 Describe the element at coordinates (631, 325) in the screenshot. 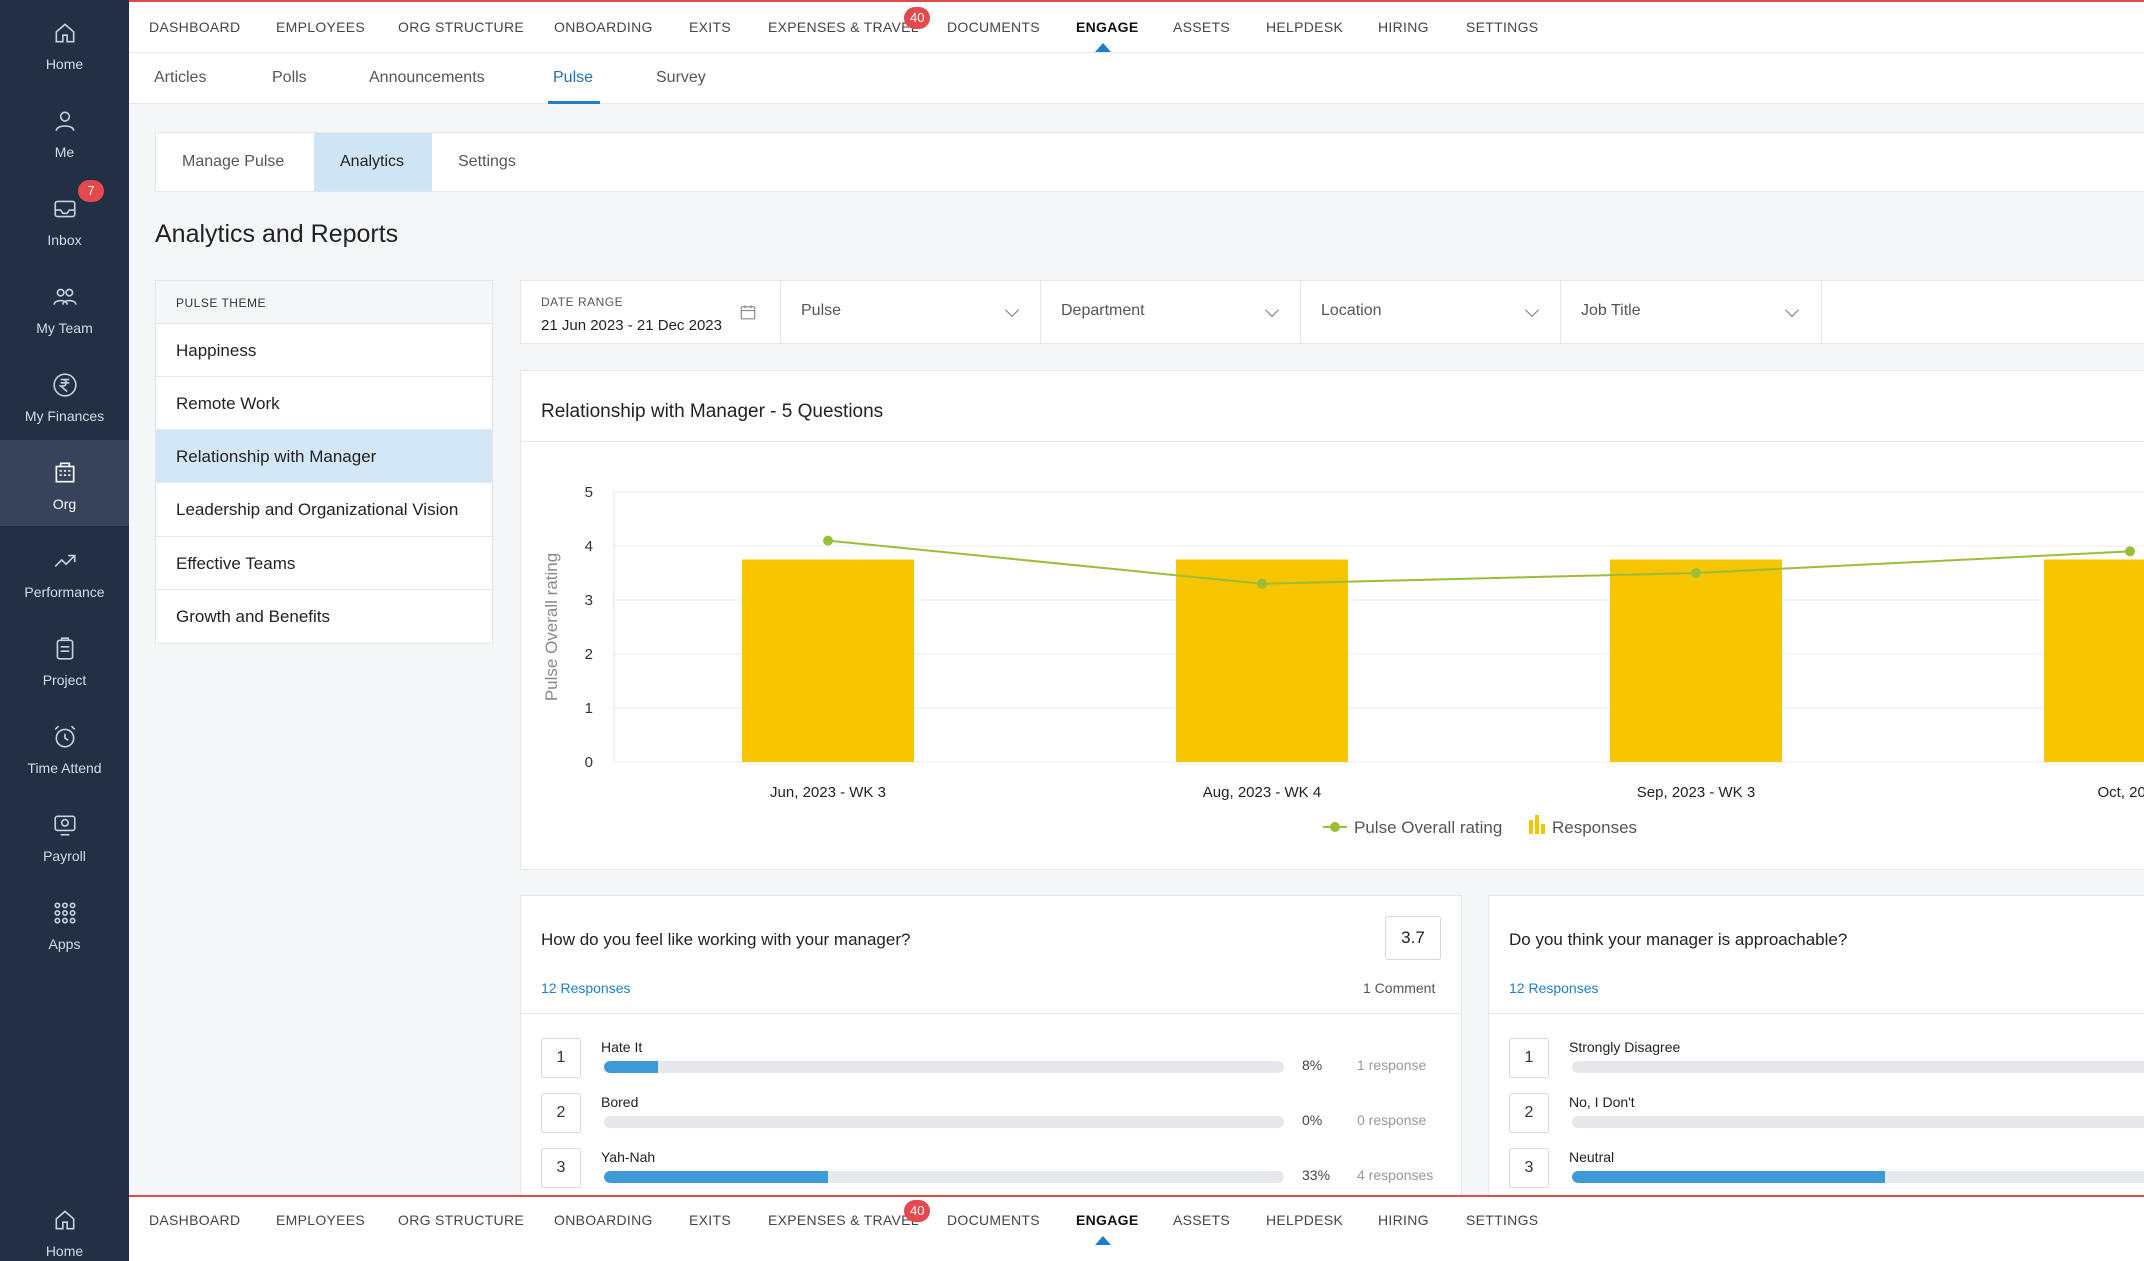

I see `date-range-value: 21 Jun 2023 - 21 Dec 2023` at that location.